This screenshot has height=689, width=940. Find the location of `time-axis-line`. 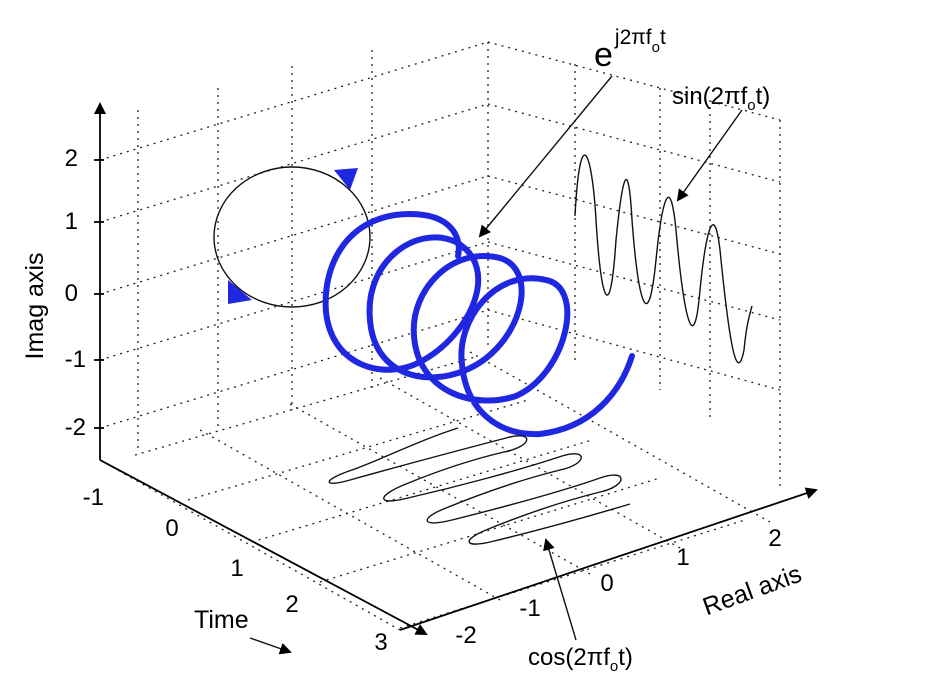

time-axis-line is located at coordinates (263, 547).